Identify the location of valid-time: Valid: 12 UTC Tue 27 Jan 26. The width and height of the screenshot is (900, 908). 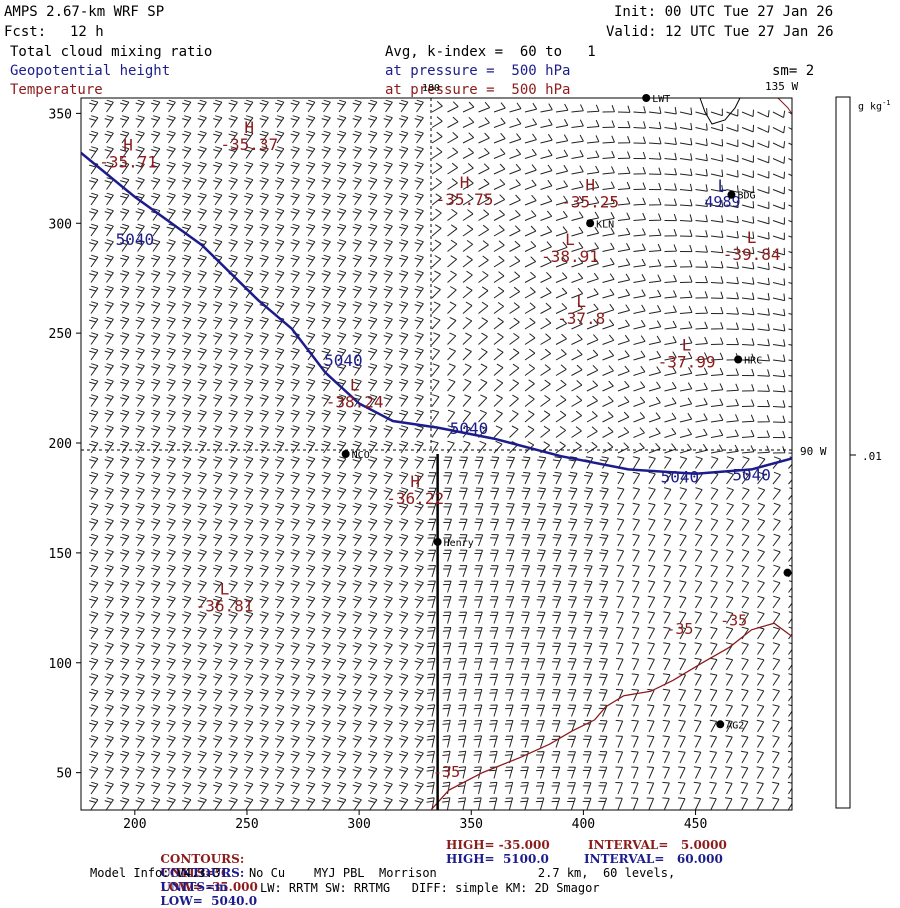
(720, 32).